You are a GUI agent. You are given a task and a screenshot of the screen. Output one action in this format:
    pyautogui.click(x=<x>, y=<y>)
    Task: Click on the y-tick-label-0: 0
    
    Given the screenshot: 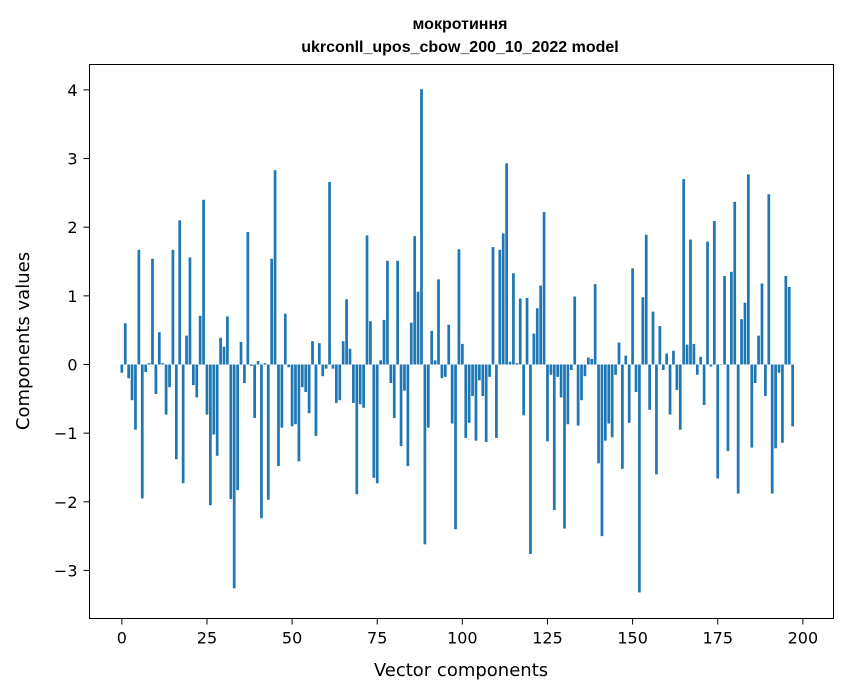 What is the action you would take?
    pyautogui.click(x=72, y=364)
    